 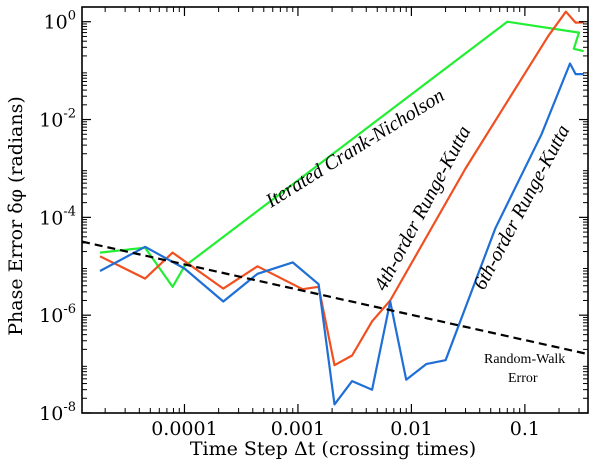 I want to click on y-axis-label-text: Phase Error δφ (radians), so click(x=16, y=216).